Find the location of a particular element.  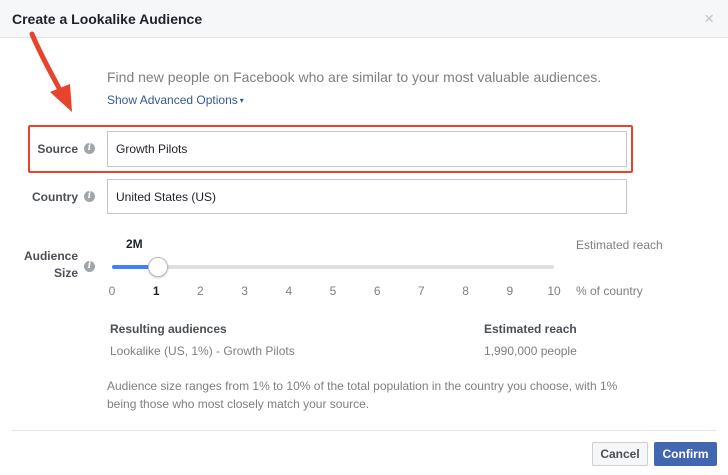

show-advanced-options-link: Show Advanced Options ▾ is located at coordinates (175, 100).